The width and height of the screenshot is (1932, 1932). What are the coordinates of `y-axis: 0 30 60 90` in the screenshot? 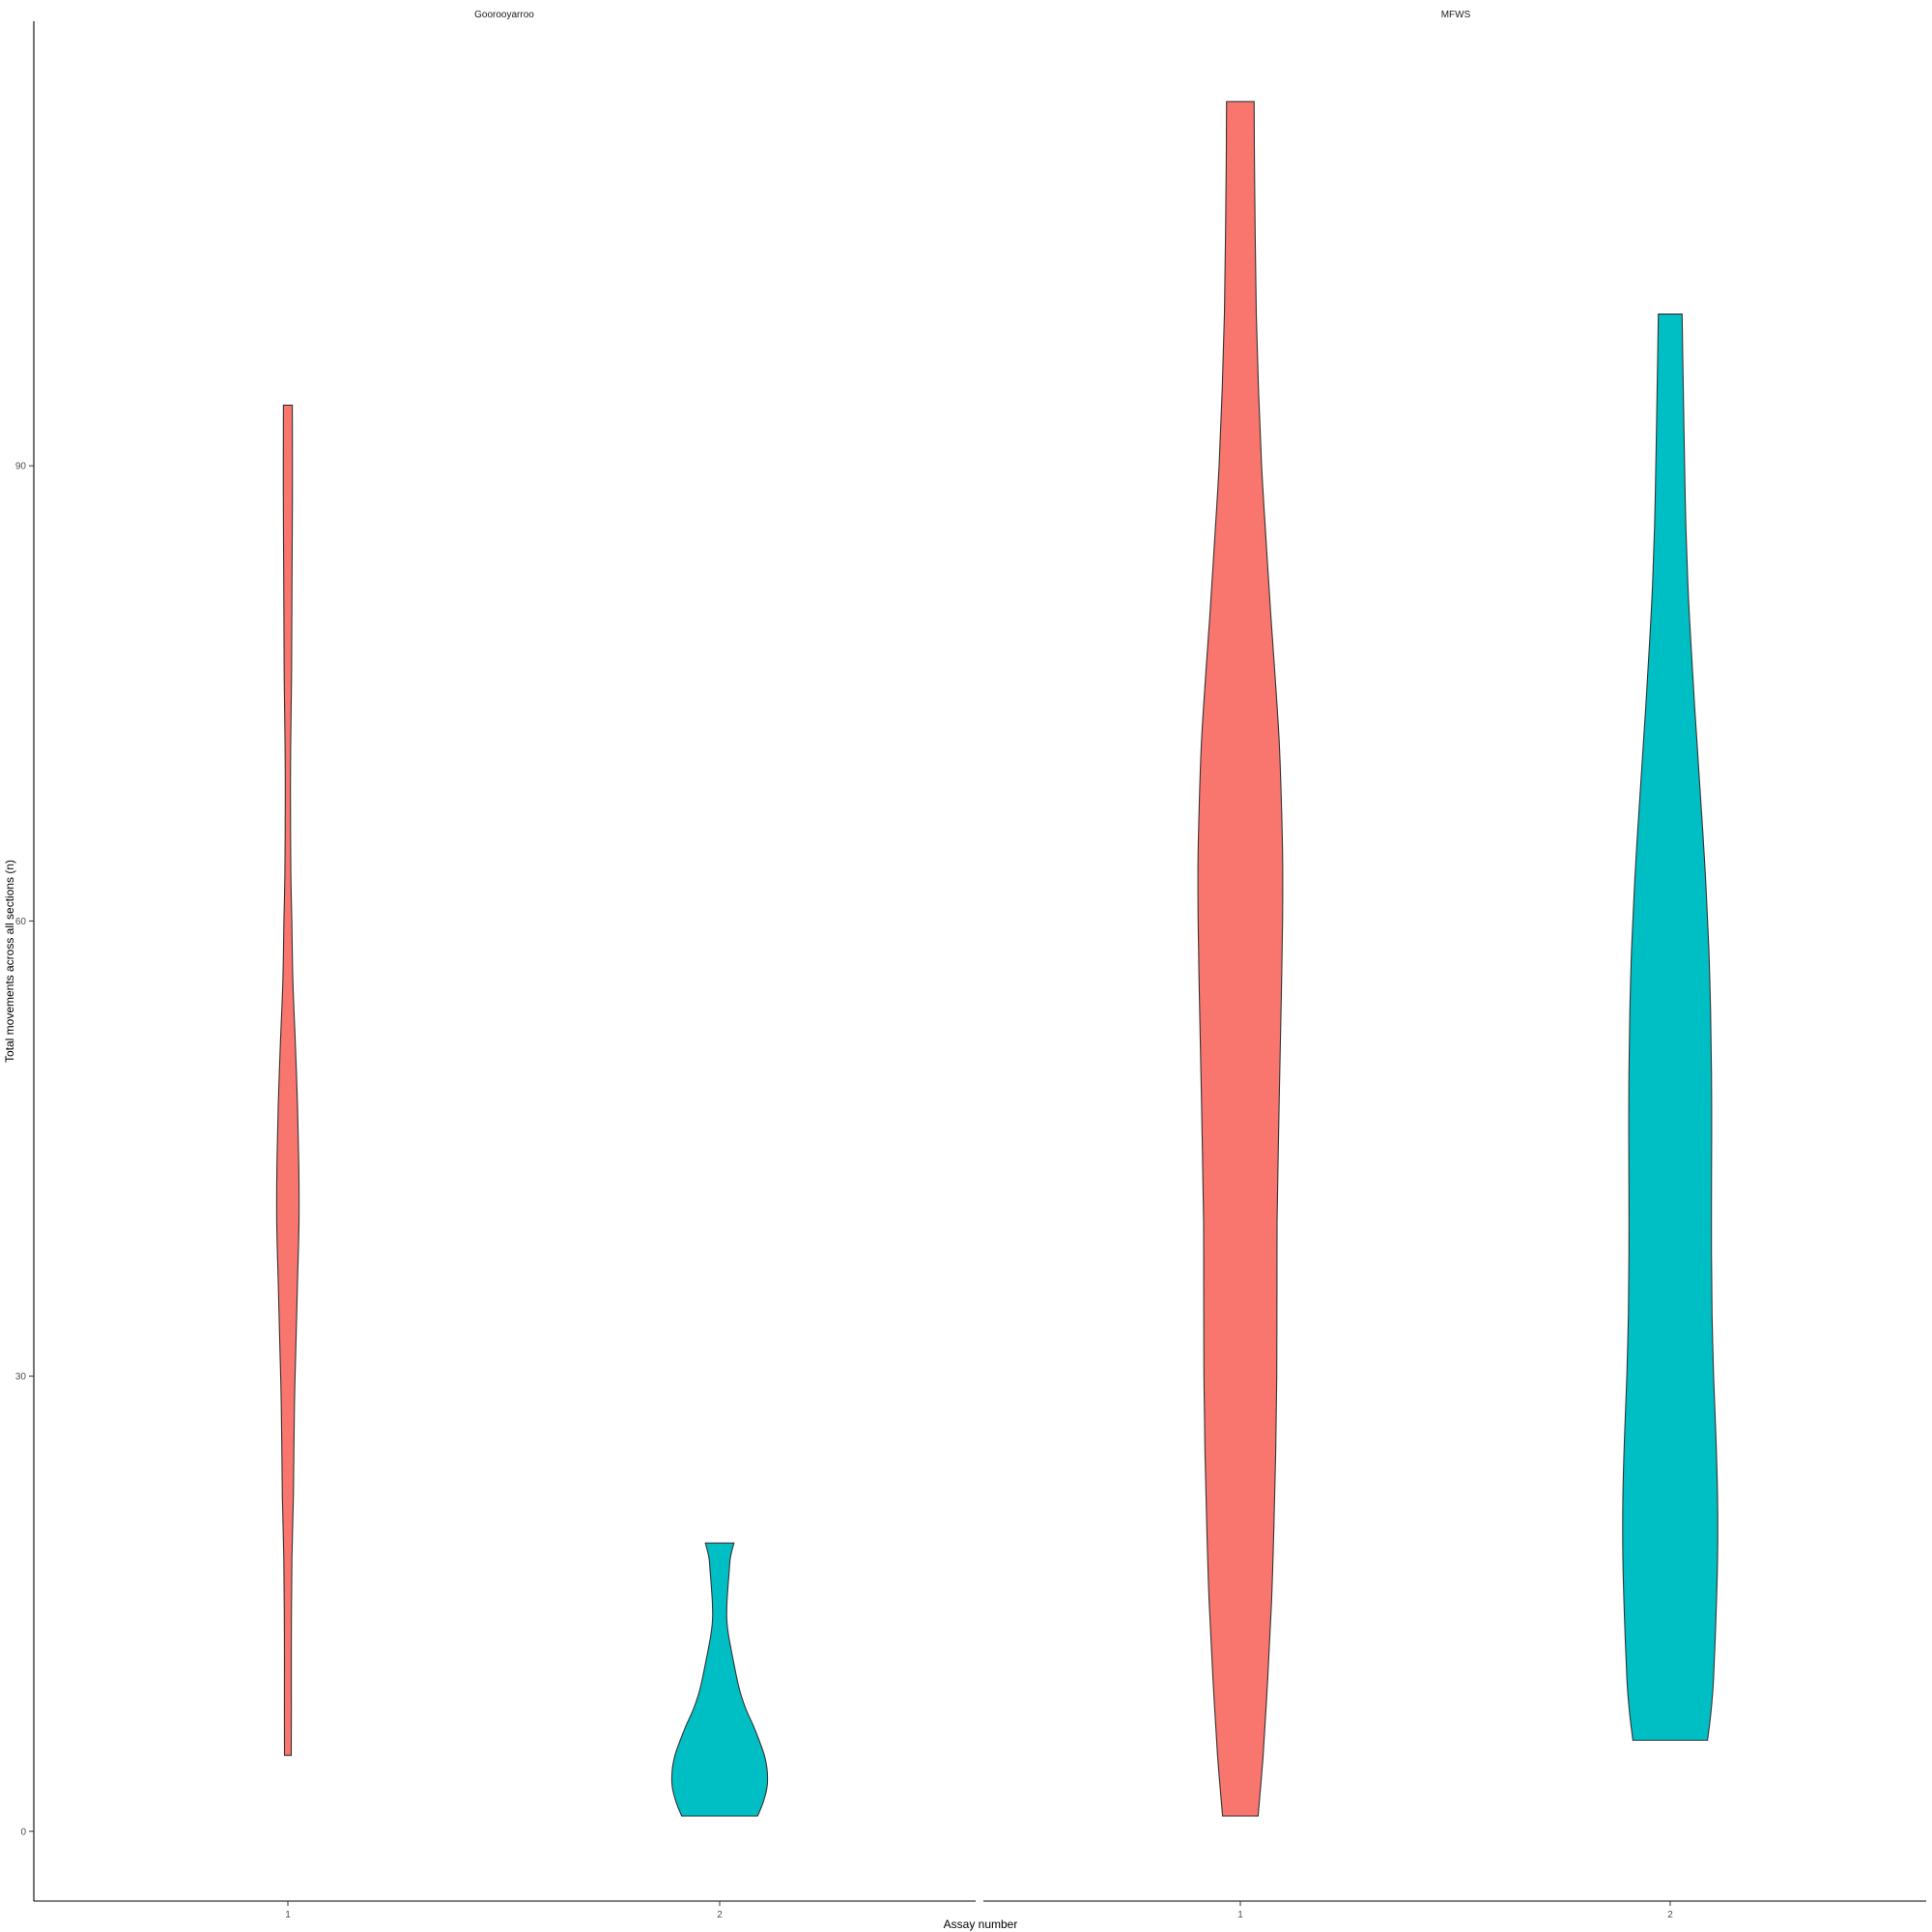 It's located at (25, 961).